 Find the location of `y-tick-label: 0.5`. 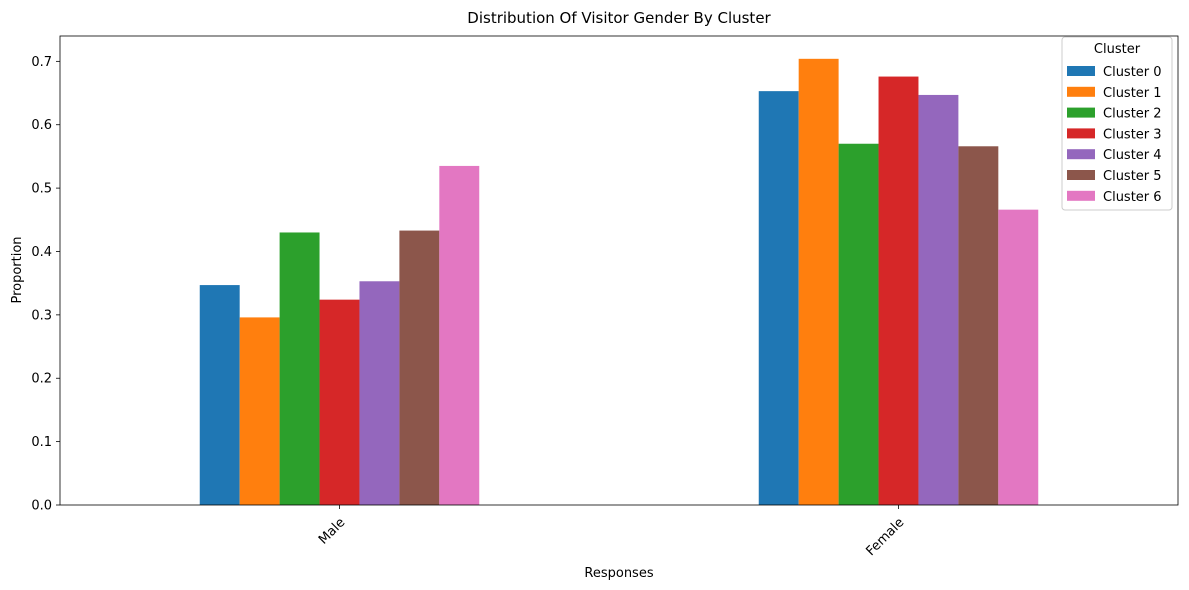

y-tick-label: 0.5 is located at coordinates (41, 189).